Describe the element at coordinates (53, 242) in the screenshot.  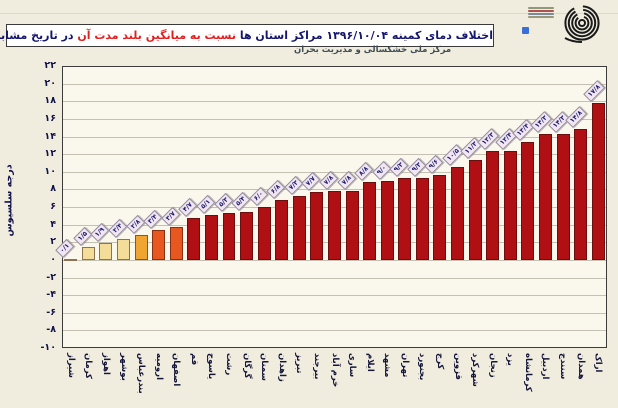
I see `y-axis-tick-label: ۲` at that location.